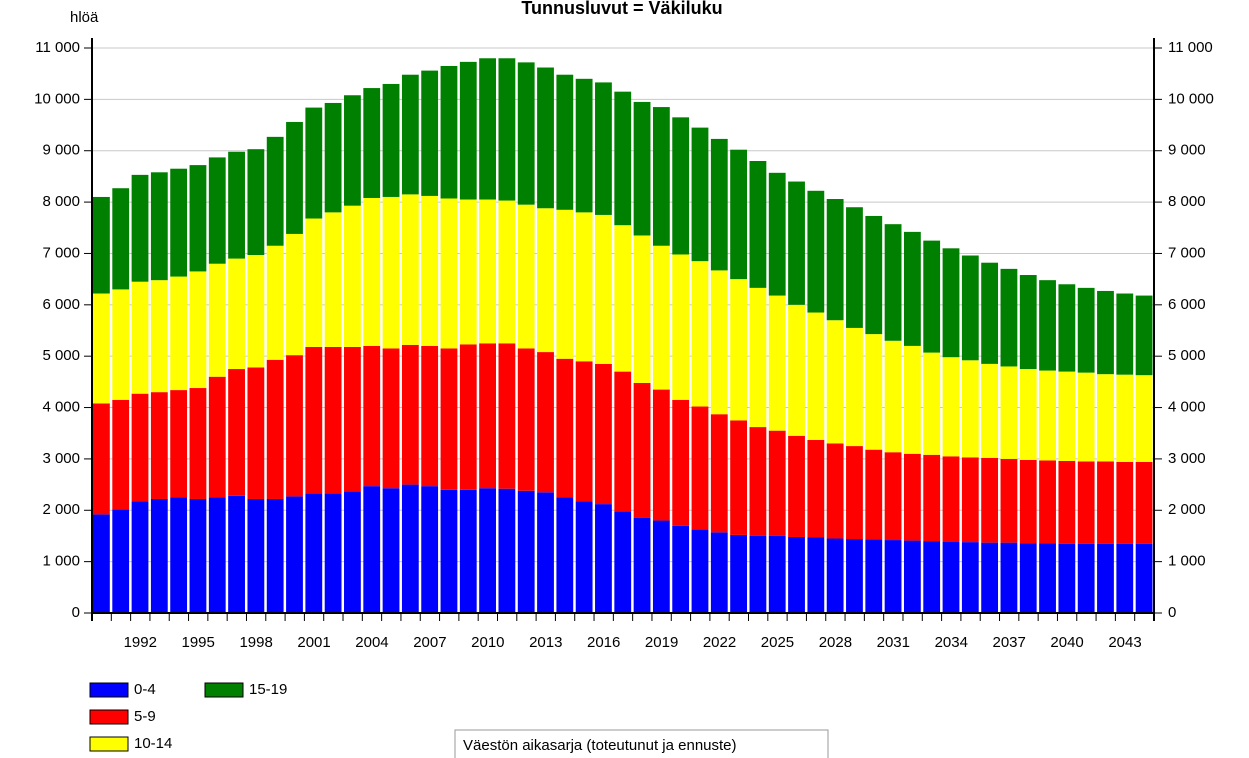 Image resolution: width=1249 pixels, height=758 pixels. What do you see at coordinates (1187, 509) in the screenshot?
I see `y2-tick-label: 2 000` at bounding box center [1187, 509].